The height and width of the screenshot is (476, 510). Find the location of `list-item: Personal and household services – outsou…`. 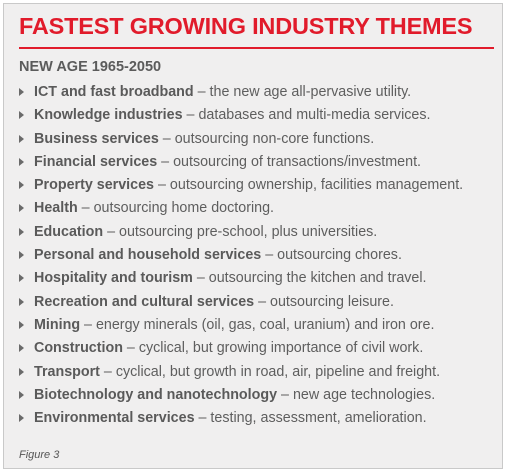

list-item: Personal and household services – outsou… is located at coordinates (241, 257).